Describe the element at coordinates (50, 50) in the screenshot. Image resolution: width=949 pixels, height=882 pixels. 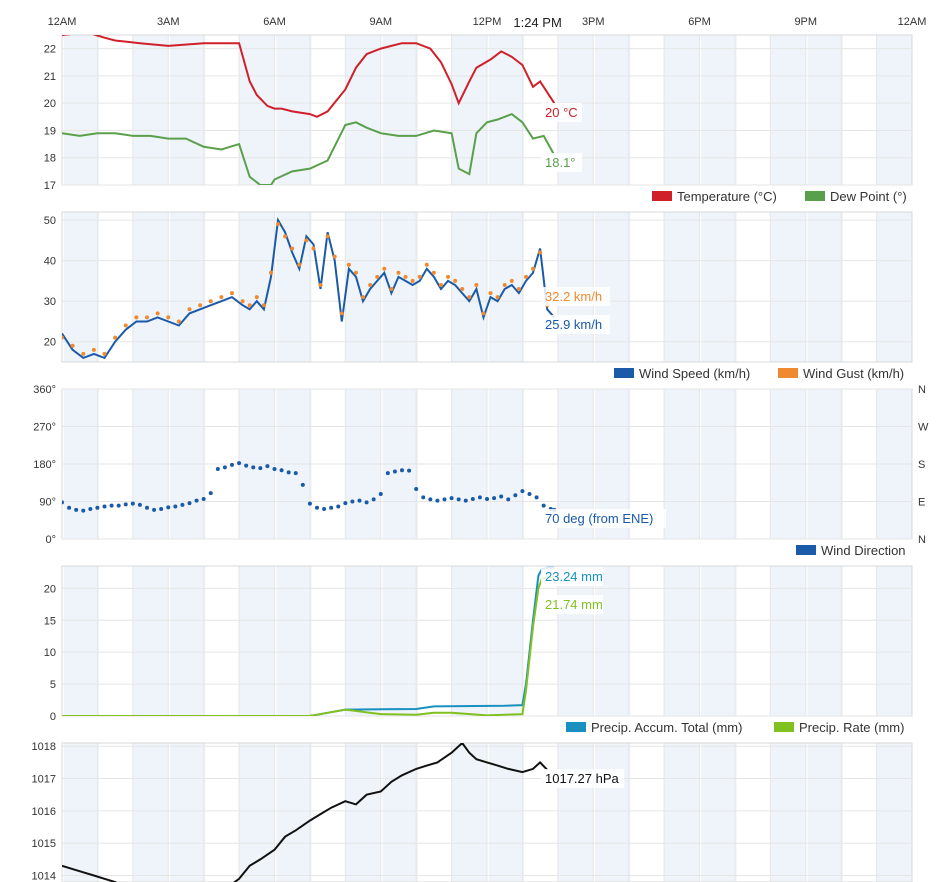
I see `y-tick-label: 22` at that location.